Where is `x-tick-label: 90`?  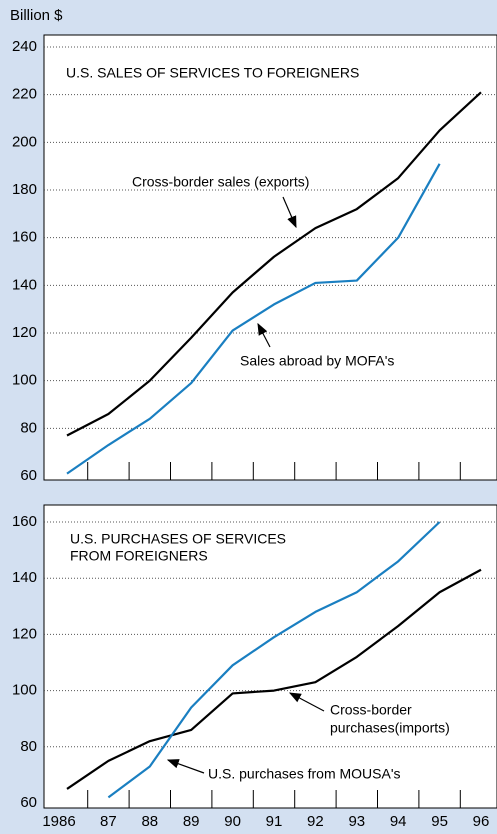
x-tick-label: 90 is located at coordinates (232, 821).